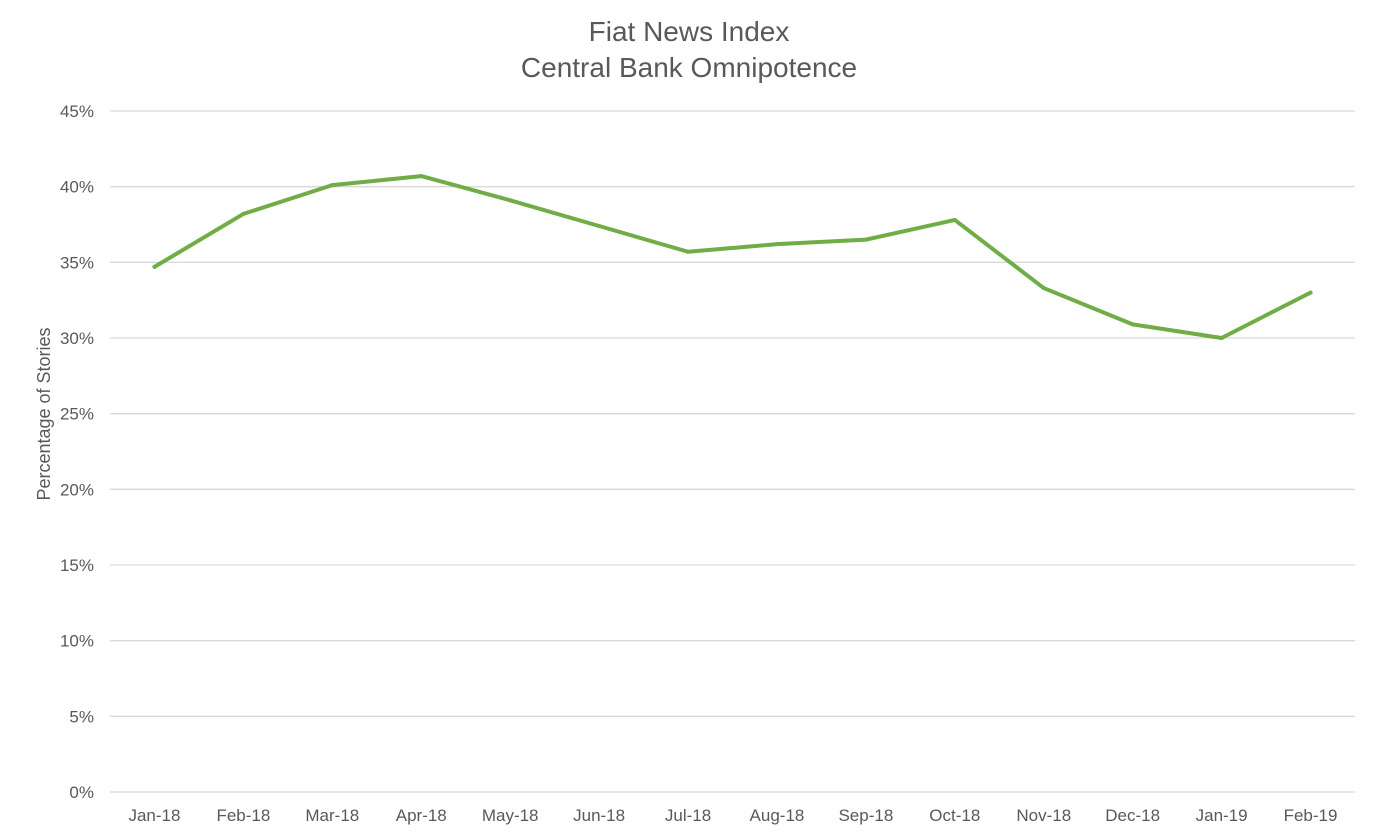  Describe the element at coordinates (44, 413) in the screenshot. I see `y-axis-label: Percentage of Stories` at that location.